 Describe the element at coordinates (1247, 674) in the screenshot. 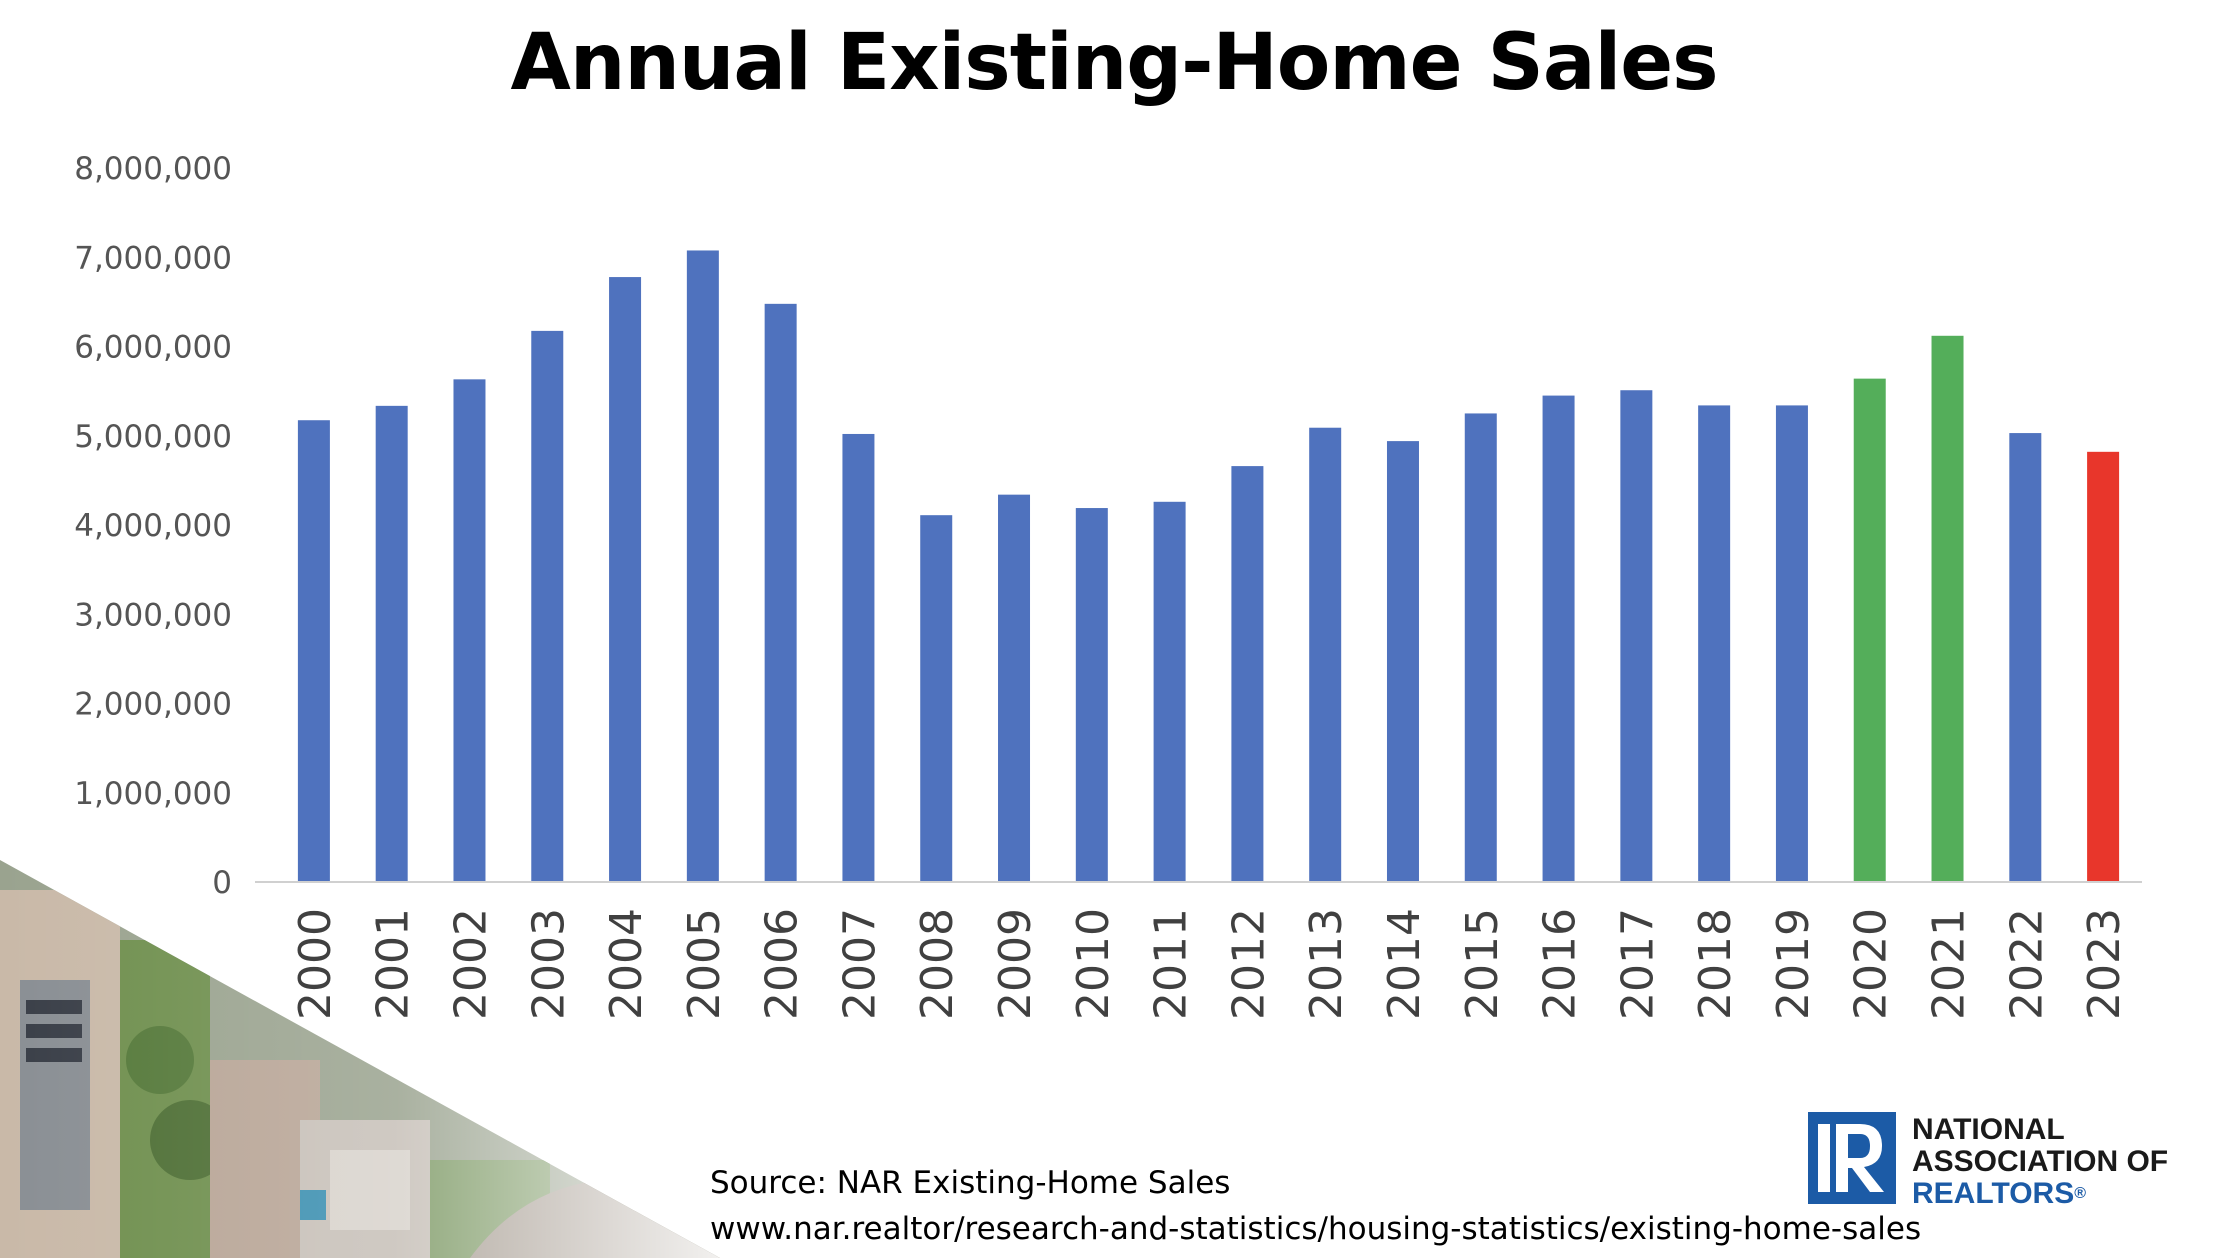

I see `bar-2012` at that location.